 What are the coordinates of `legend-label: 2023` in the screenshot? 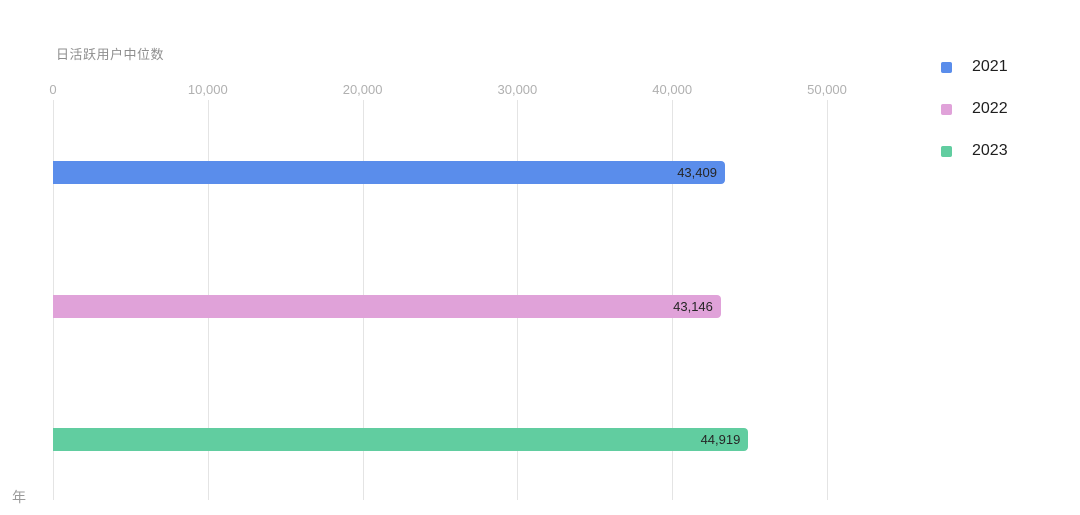 It's located at (990, 150).